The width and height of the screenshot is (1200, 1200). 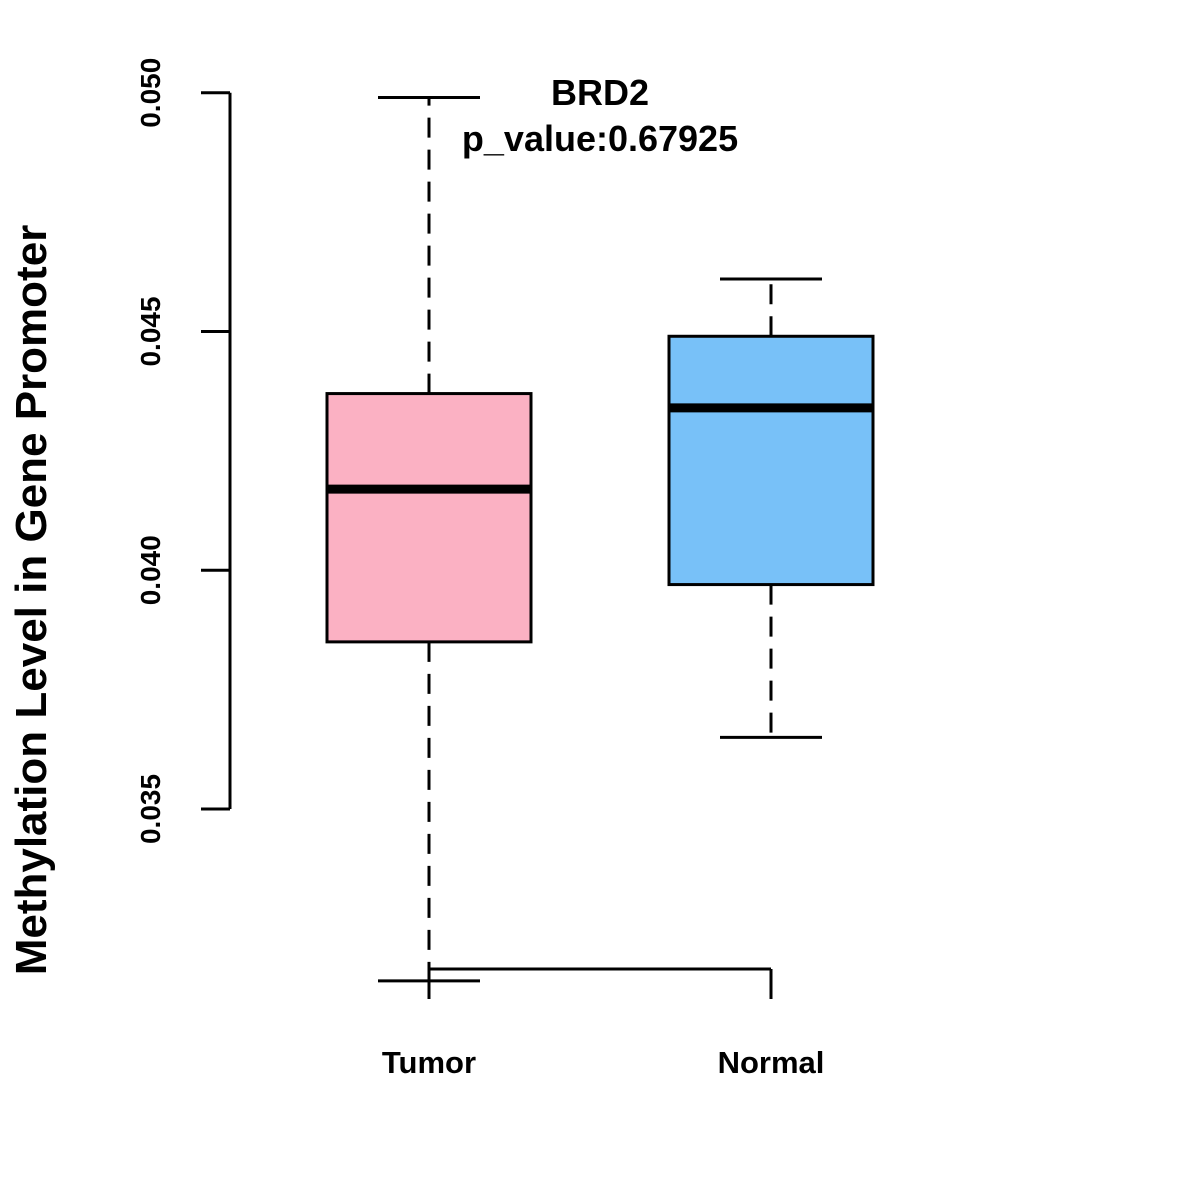 I want to click on chart-subtitle: p_value:0.67925, so click(x=600, y=138).